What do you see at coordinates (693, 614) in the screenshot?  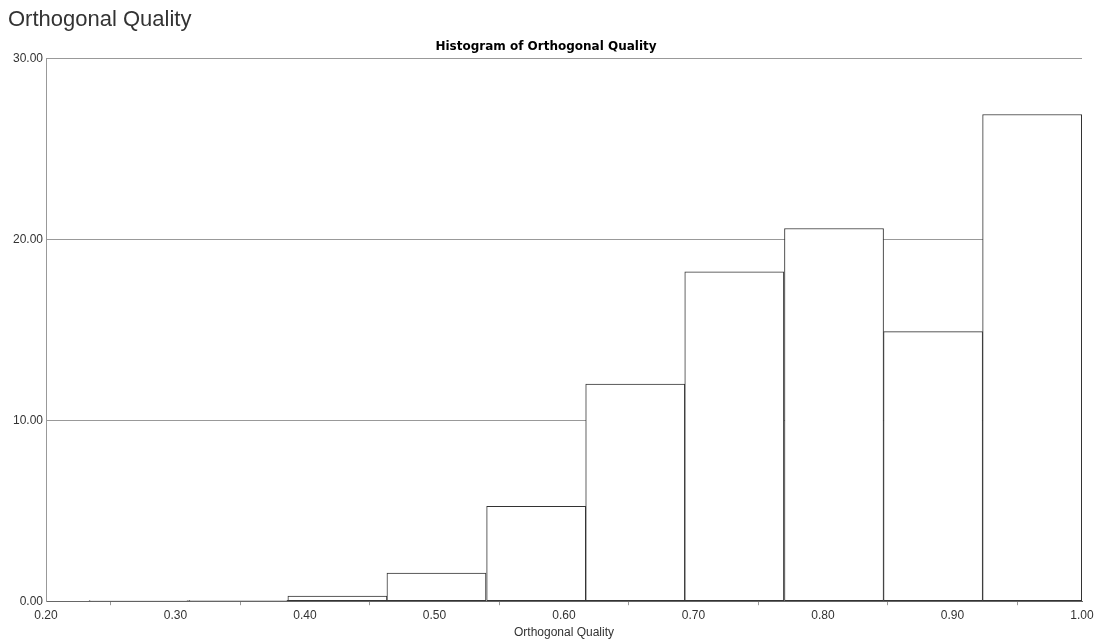 I see `x-tick-label: 0.70` at bounding box center [693, 614].